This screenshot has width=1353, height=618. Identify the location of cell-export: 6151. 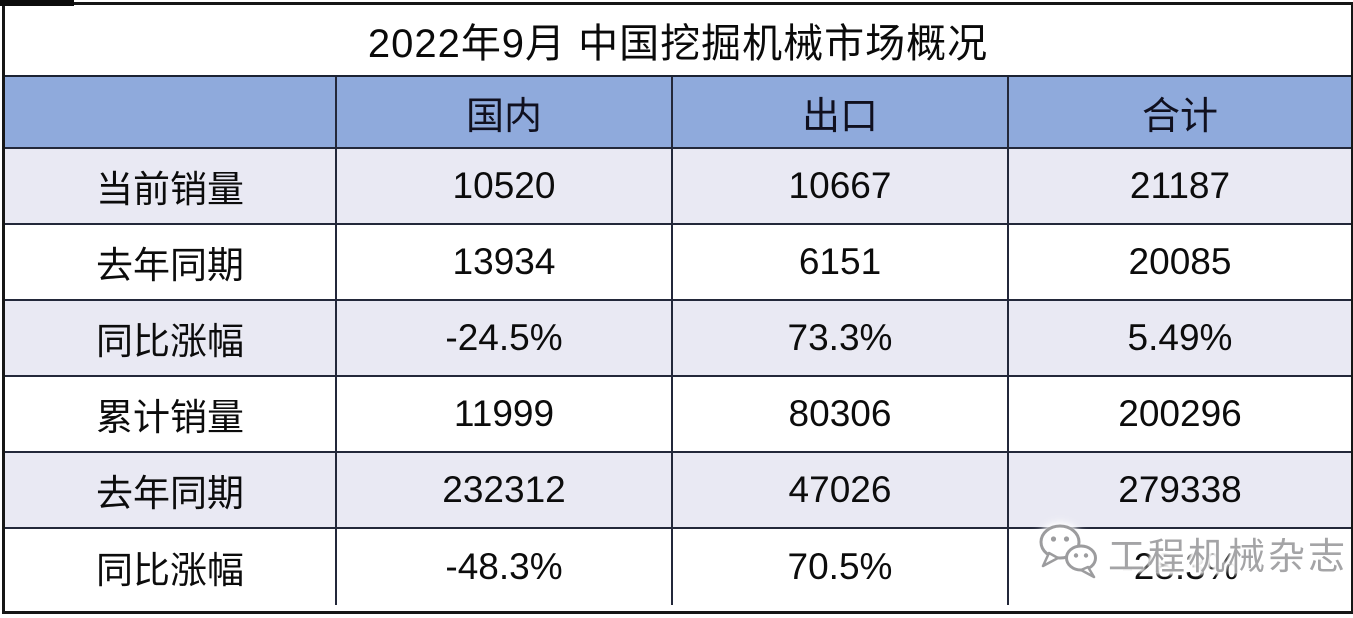
(841, 262).